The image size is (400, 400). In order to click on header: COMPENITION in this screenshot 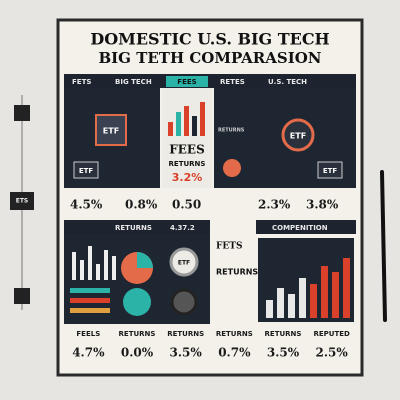, I will do `click(300, 228)`.